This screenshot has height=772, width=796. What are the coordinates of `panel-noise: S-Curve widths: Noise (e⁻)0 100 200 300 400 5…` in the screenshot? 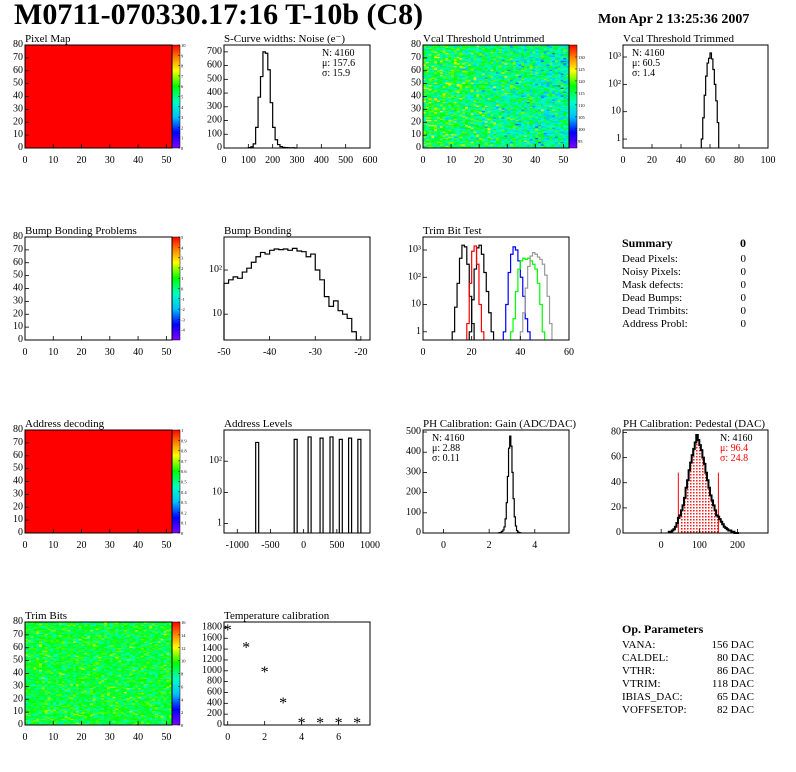 It's located at (292, 99).